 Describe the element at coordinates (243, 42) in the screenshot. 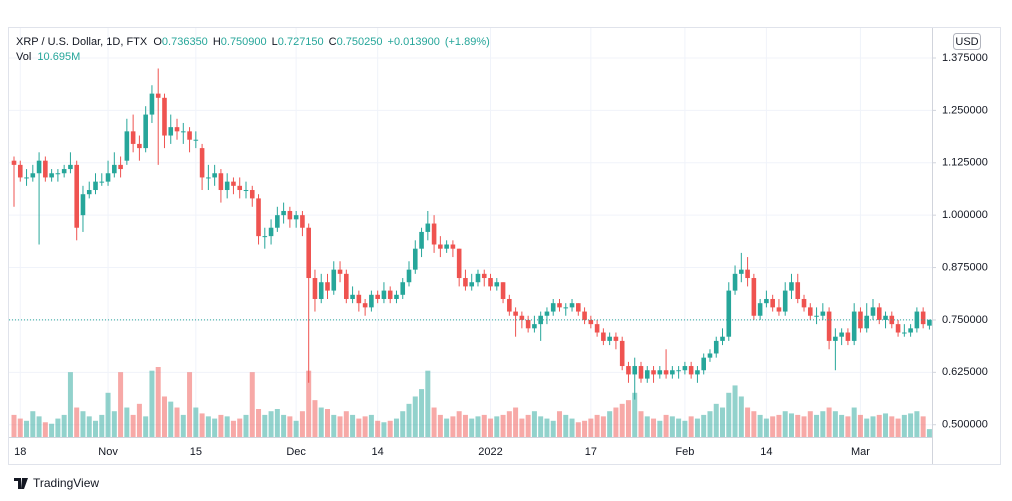

I see `field-value: 0.750900` at that location.